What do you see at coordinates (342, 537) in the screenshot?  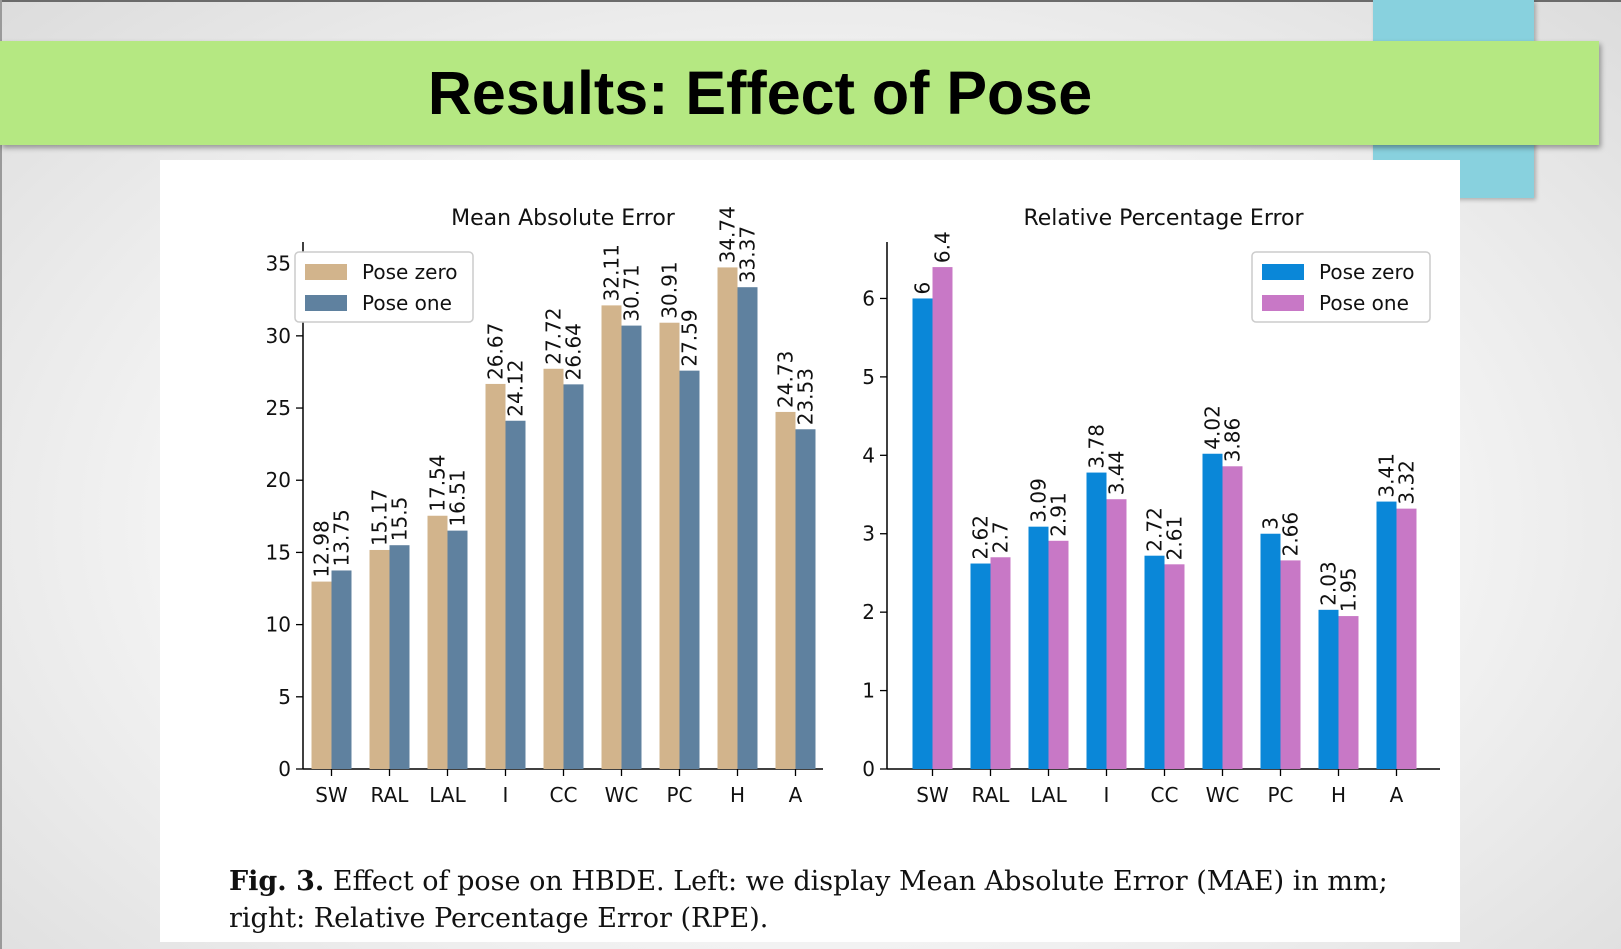 I see `bar-value-label: 13.75` at bounding box center [342, 537].